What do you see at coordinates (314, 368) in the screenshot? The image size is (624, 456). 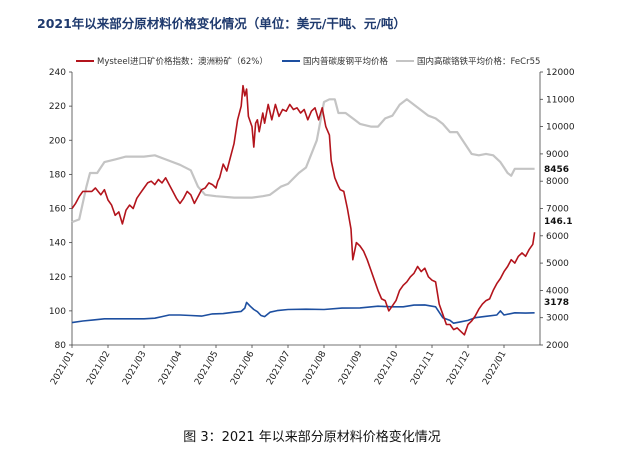 I see `x-tick-label: 2021/08` at bounding box center [314, 368].